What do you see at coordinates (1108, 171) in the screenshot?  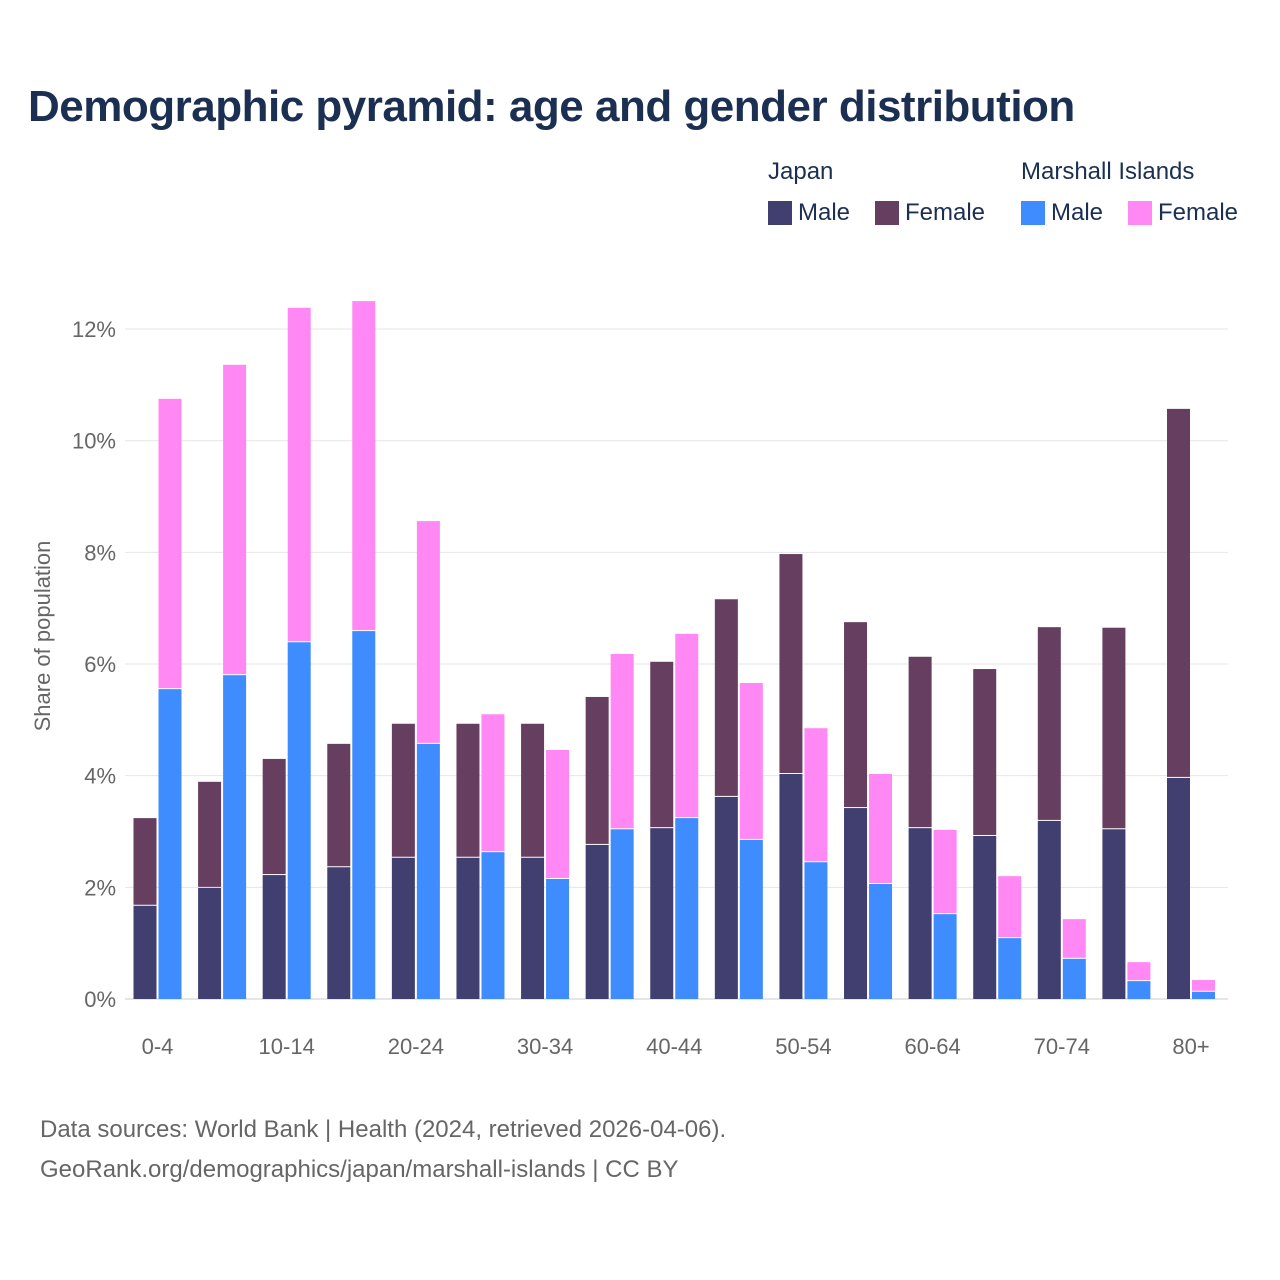 I see `legend-group-marshall-islands: Marshall Islands` at bounding box center [1108, 171].